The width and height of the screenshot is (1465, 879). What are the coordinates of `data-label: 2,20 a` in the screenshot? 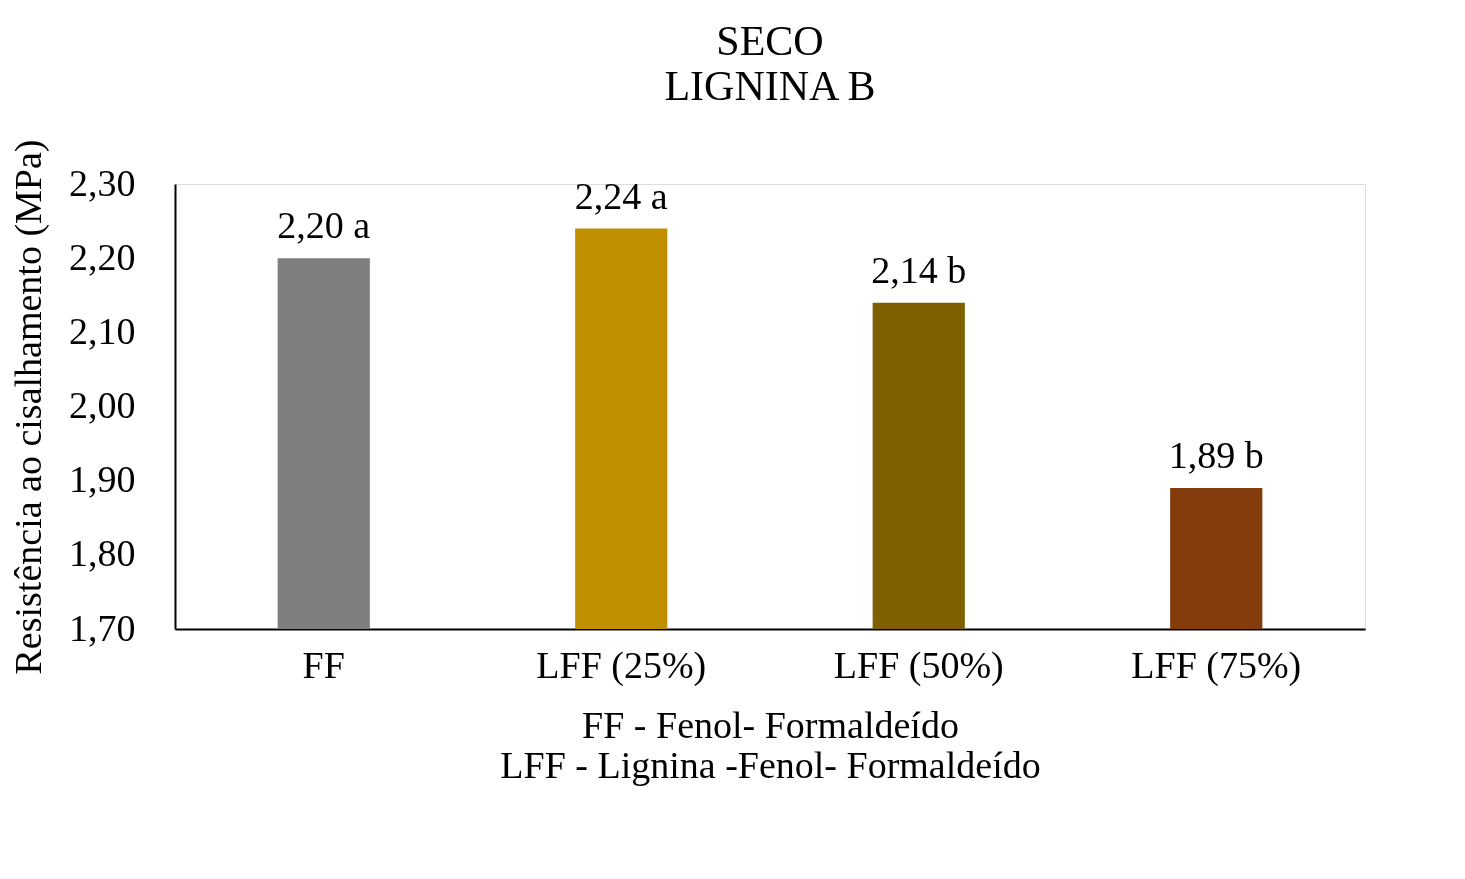 It's located at (324, 225).